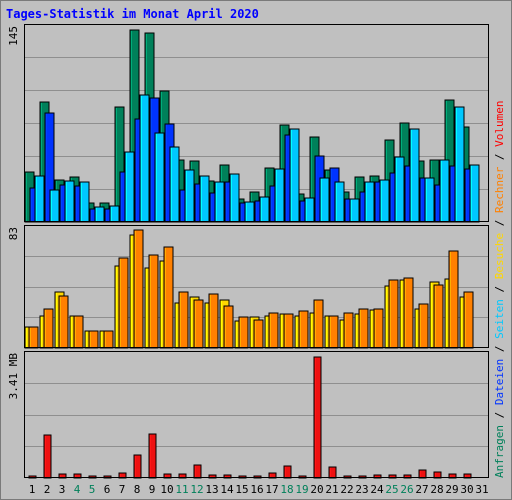 This screenshot has width=512, height=500. Describe the element at coordinates (122, 489) in the screenshot. I see `x-tick-label-day-7: 7` at that location.